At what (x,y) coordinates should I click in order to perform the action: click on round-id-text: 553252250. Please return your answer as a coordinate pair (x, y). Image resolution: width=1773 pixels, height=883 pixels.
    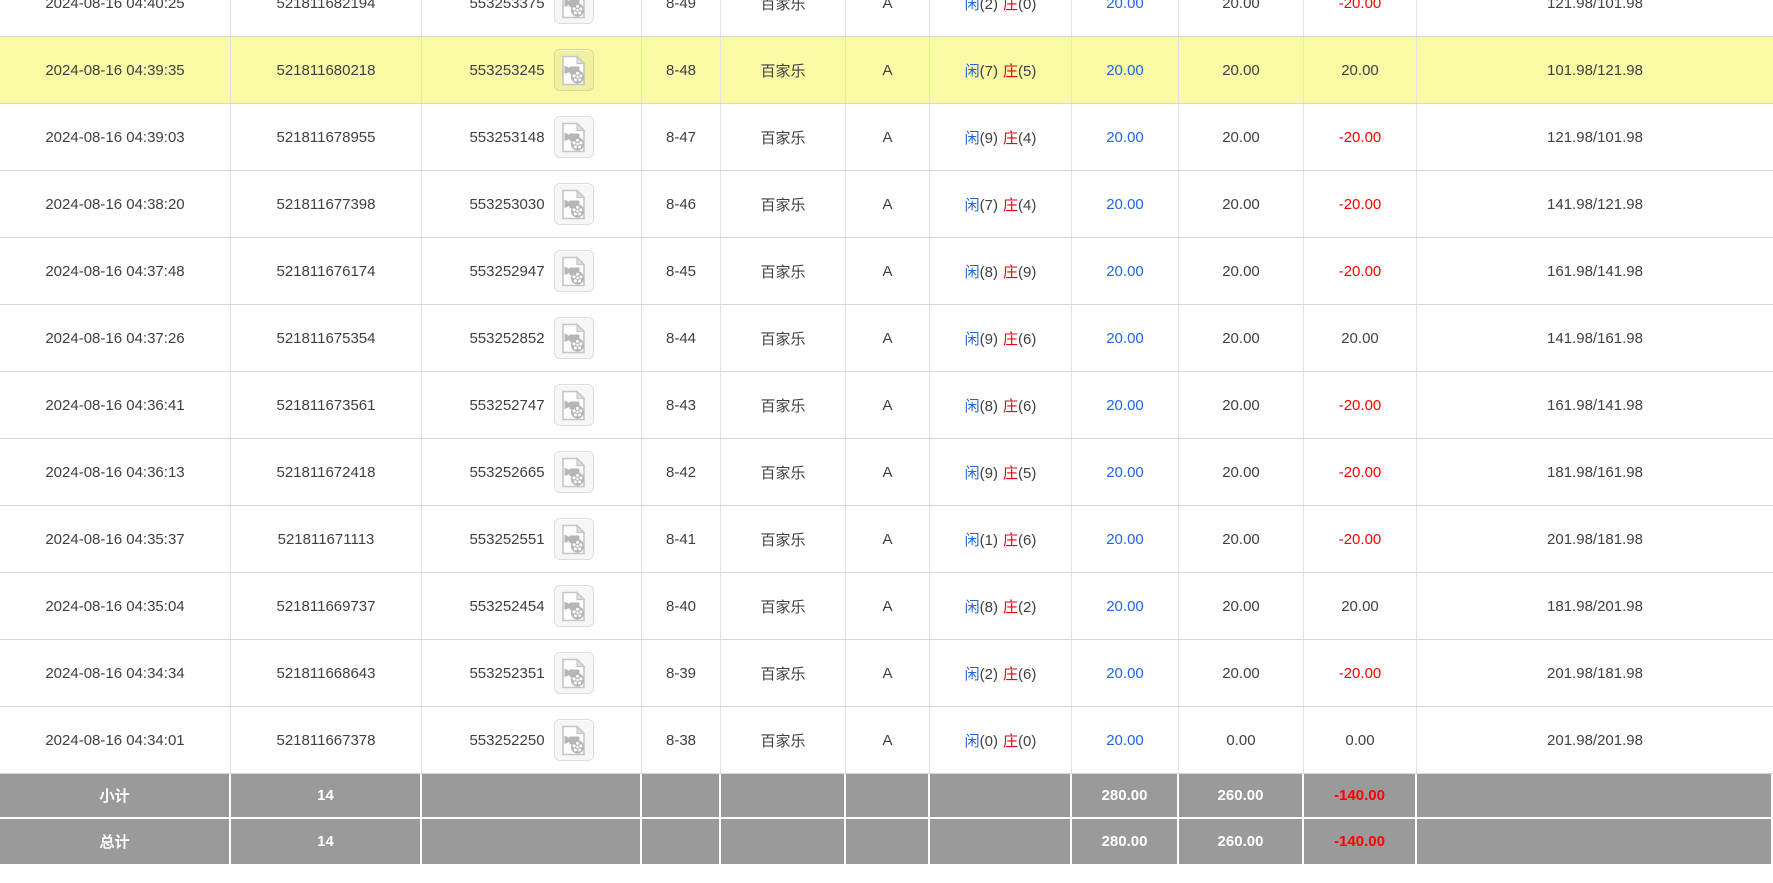
    Looking at the image, I should click on (507, 740).